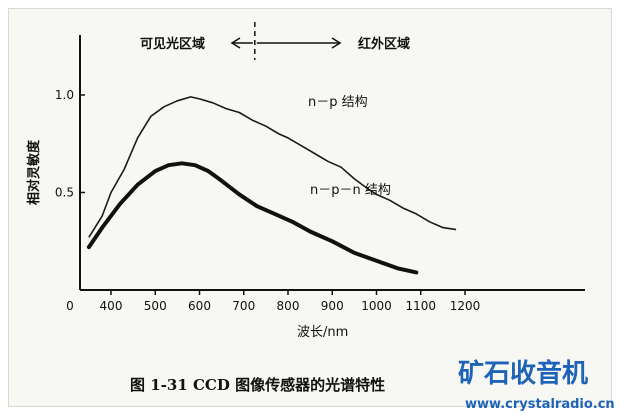 The width and height of the screenshot is (620, 415). Describe the element at coordinates (376, 306) in the screenshot. I see `x-tick-label-1000: 1000` at that location.